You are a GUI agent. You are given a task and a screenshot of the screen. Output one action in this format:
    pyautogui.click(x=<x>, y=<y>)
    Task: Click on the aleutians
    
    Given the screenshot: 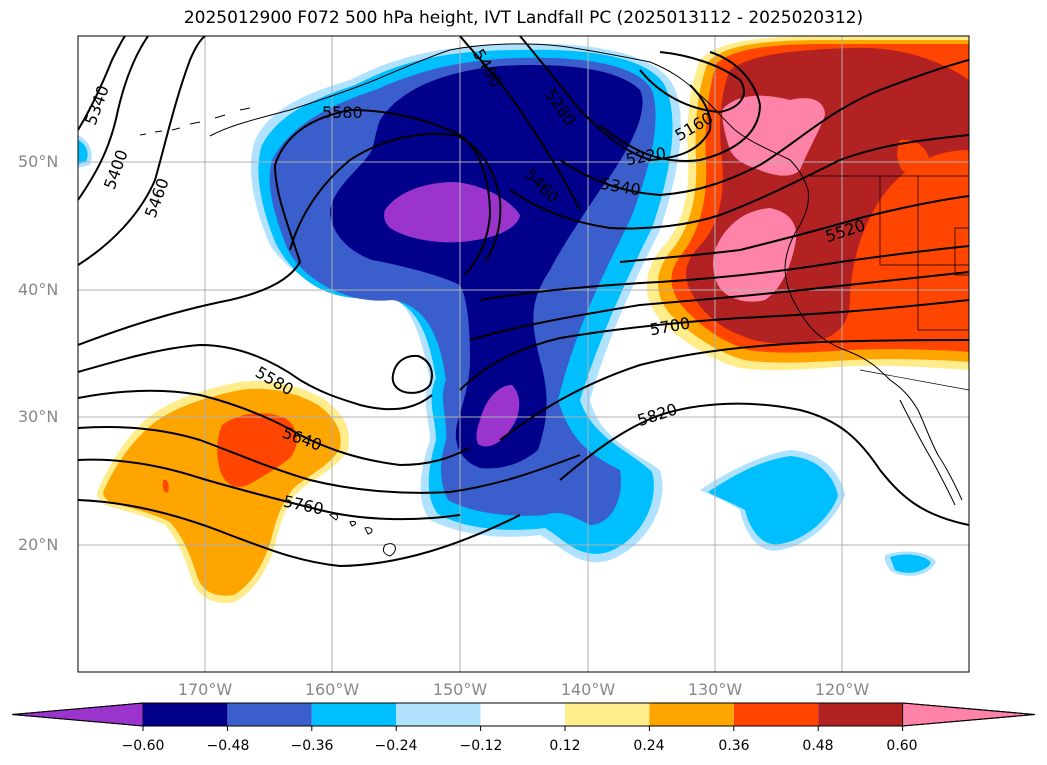 What is the action you would take?
    pyautogui.click(x=195, y=121)
    